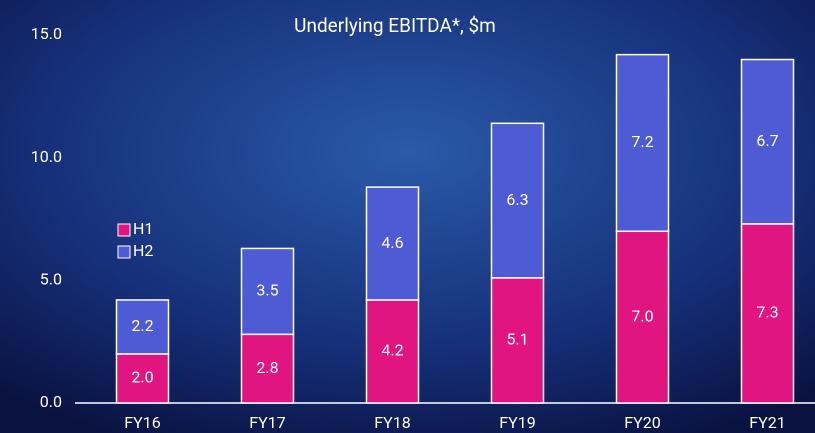  Describe the element at coordinates (51, 401) in the screenshot. I see `y-tick-label: 0.0` at that location.